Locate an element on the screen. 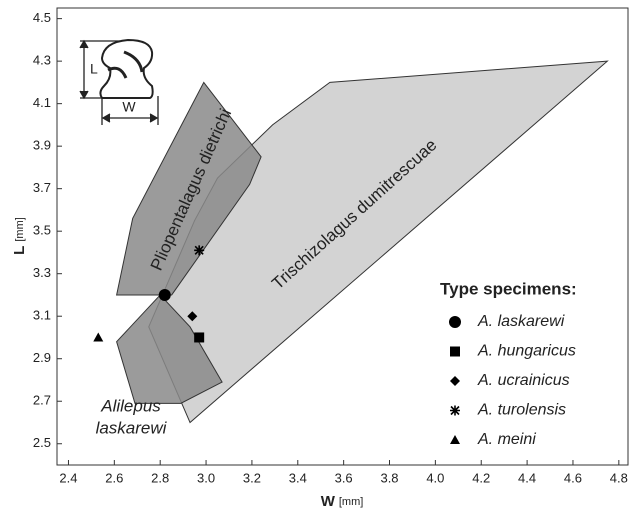 The height and width of the screenshot is (514, 632). y-axis-unit: [mm] is located at coordinates (20, 229).